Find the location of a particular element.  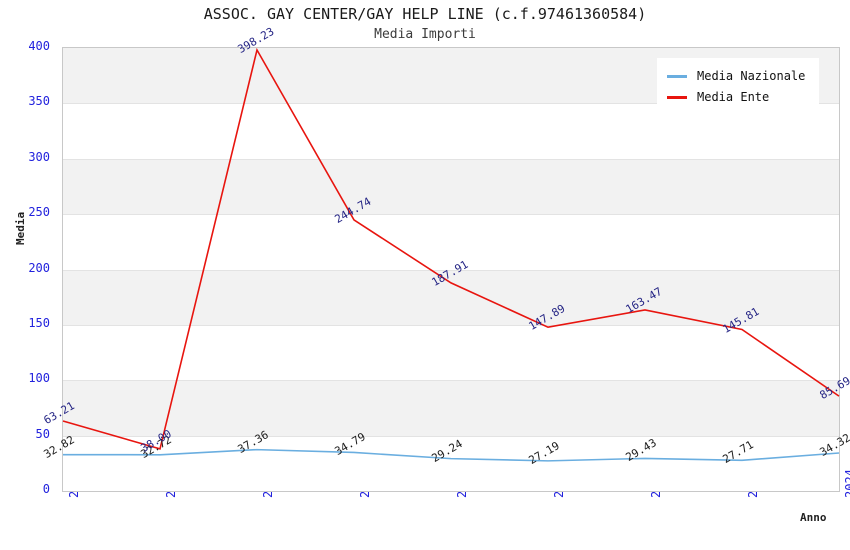

legend-label-media-ente: Media Ente is located at coordinates (733, 97).